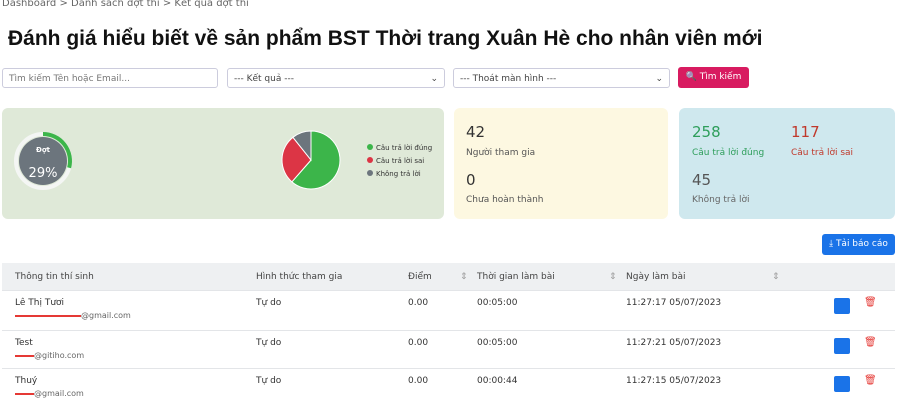 The width and height of the screenshot is (900, 407). I want to click on select-text: --- Kết quả ---, so click(264, 79).